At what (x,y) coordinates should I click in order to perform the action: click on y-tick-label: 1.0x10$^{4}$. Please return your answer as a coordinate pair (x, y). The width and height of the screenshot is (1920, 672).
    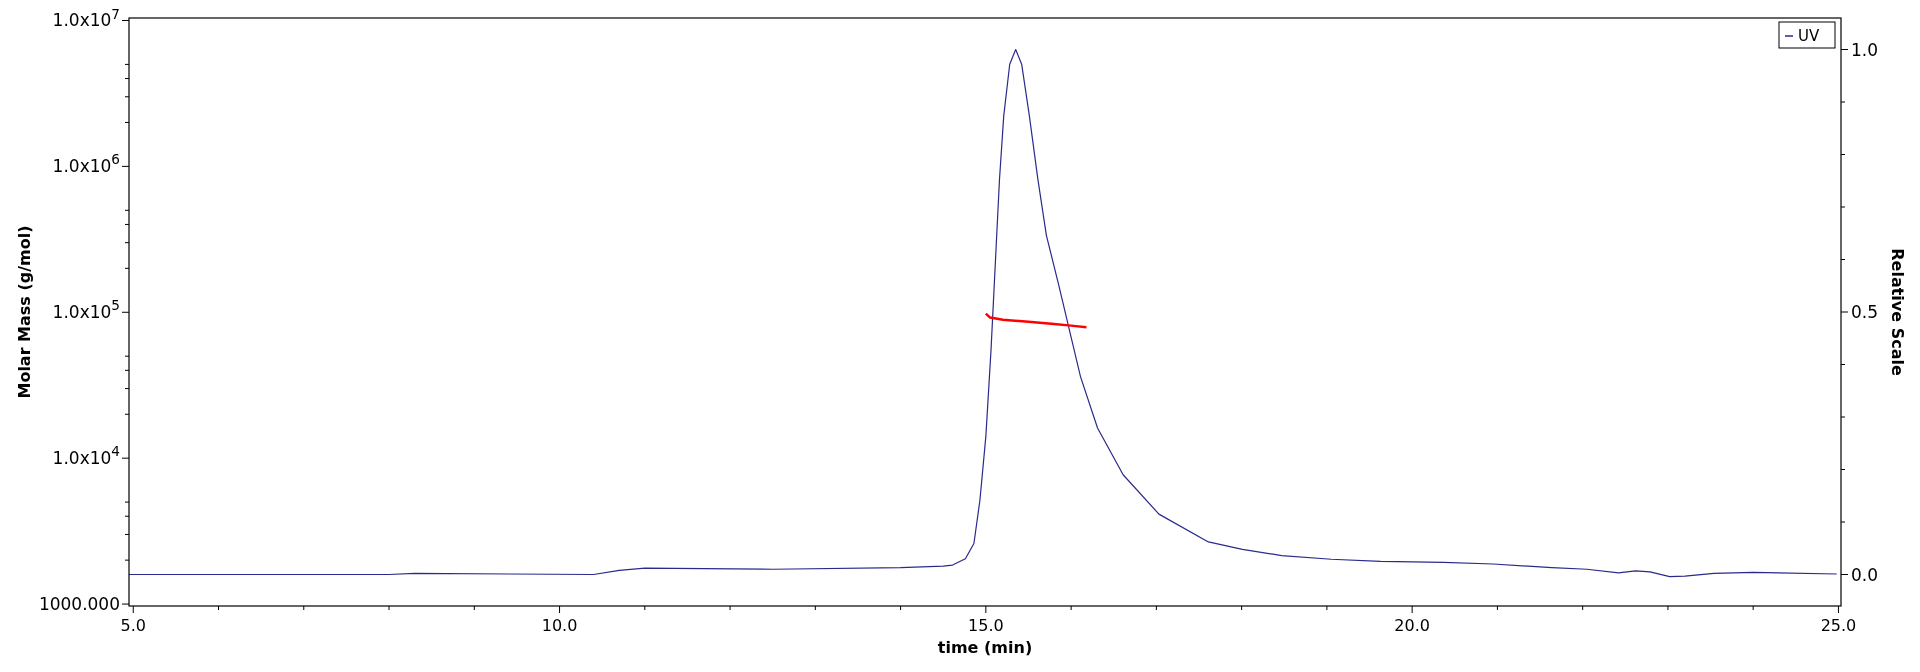
    Looking at the image, I should click on (86, 456).